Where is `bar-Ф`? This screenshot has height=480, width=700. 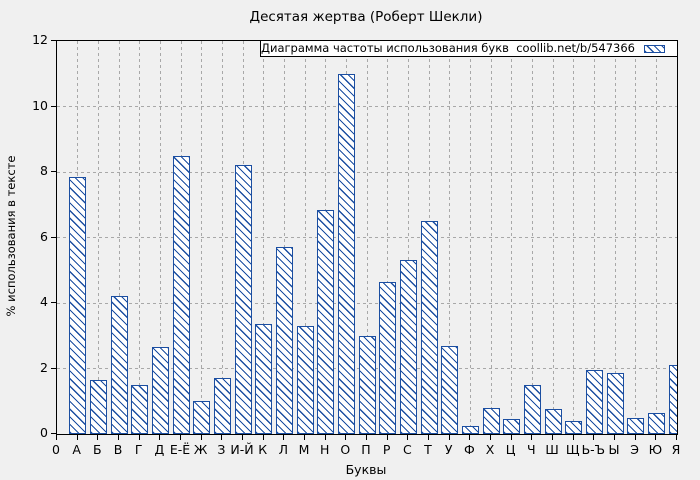 bar-Ф is located at coordinates (470, 429).